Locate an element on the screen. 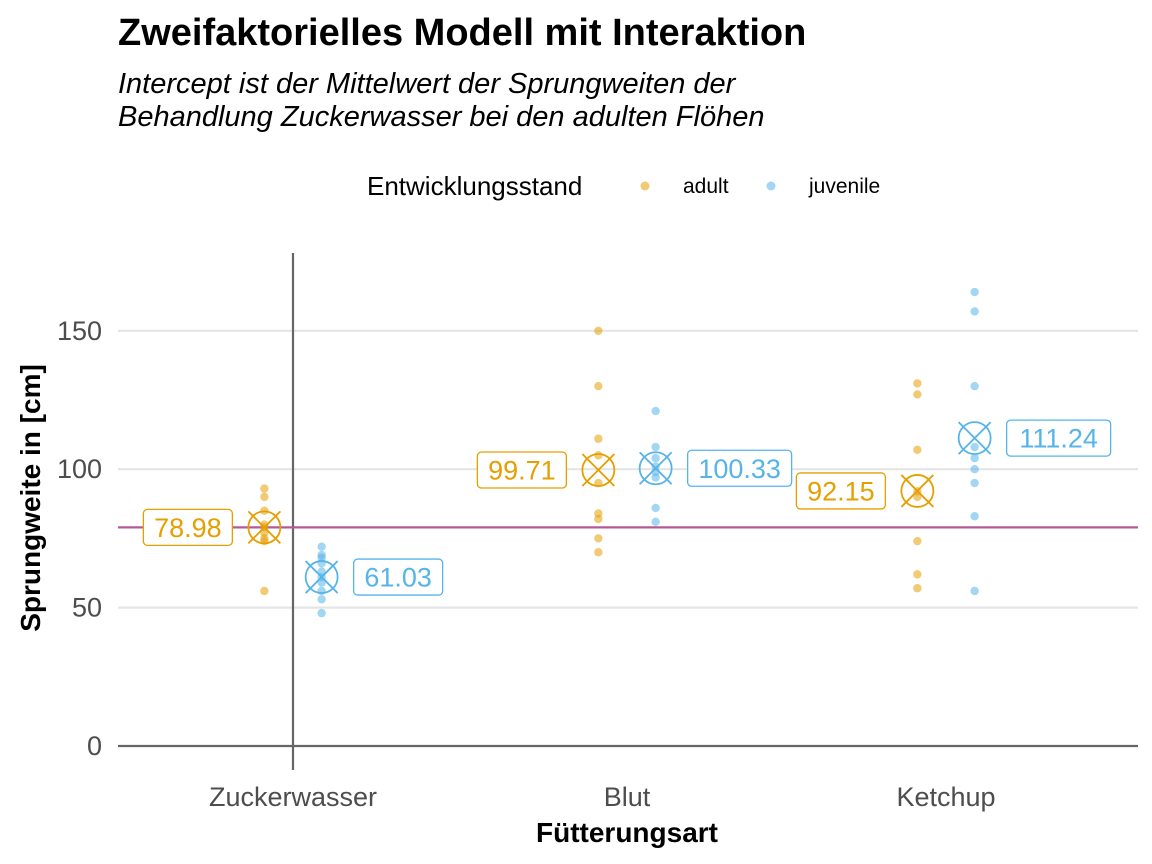 The height and width of the screenshot is (864, 1152). mean-marker-adult-zuckerwasser is located at coordinates (264, 527).